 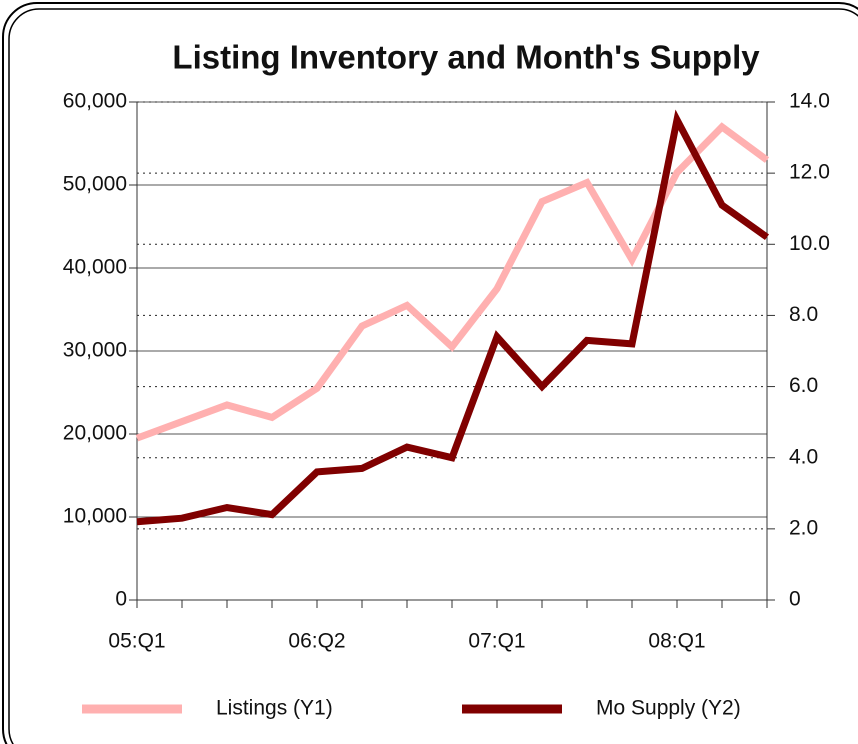 I want to click on y-tick-label: 50,000, so click(x=95, y=184).